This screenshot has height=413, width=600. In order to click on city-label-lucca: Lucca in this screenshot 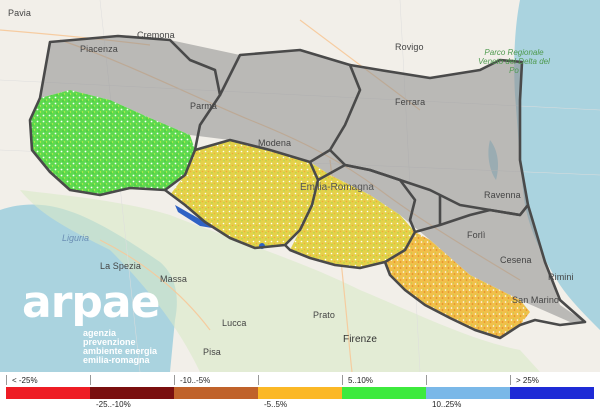, I will do `click(234, 323)`.